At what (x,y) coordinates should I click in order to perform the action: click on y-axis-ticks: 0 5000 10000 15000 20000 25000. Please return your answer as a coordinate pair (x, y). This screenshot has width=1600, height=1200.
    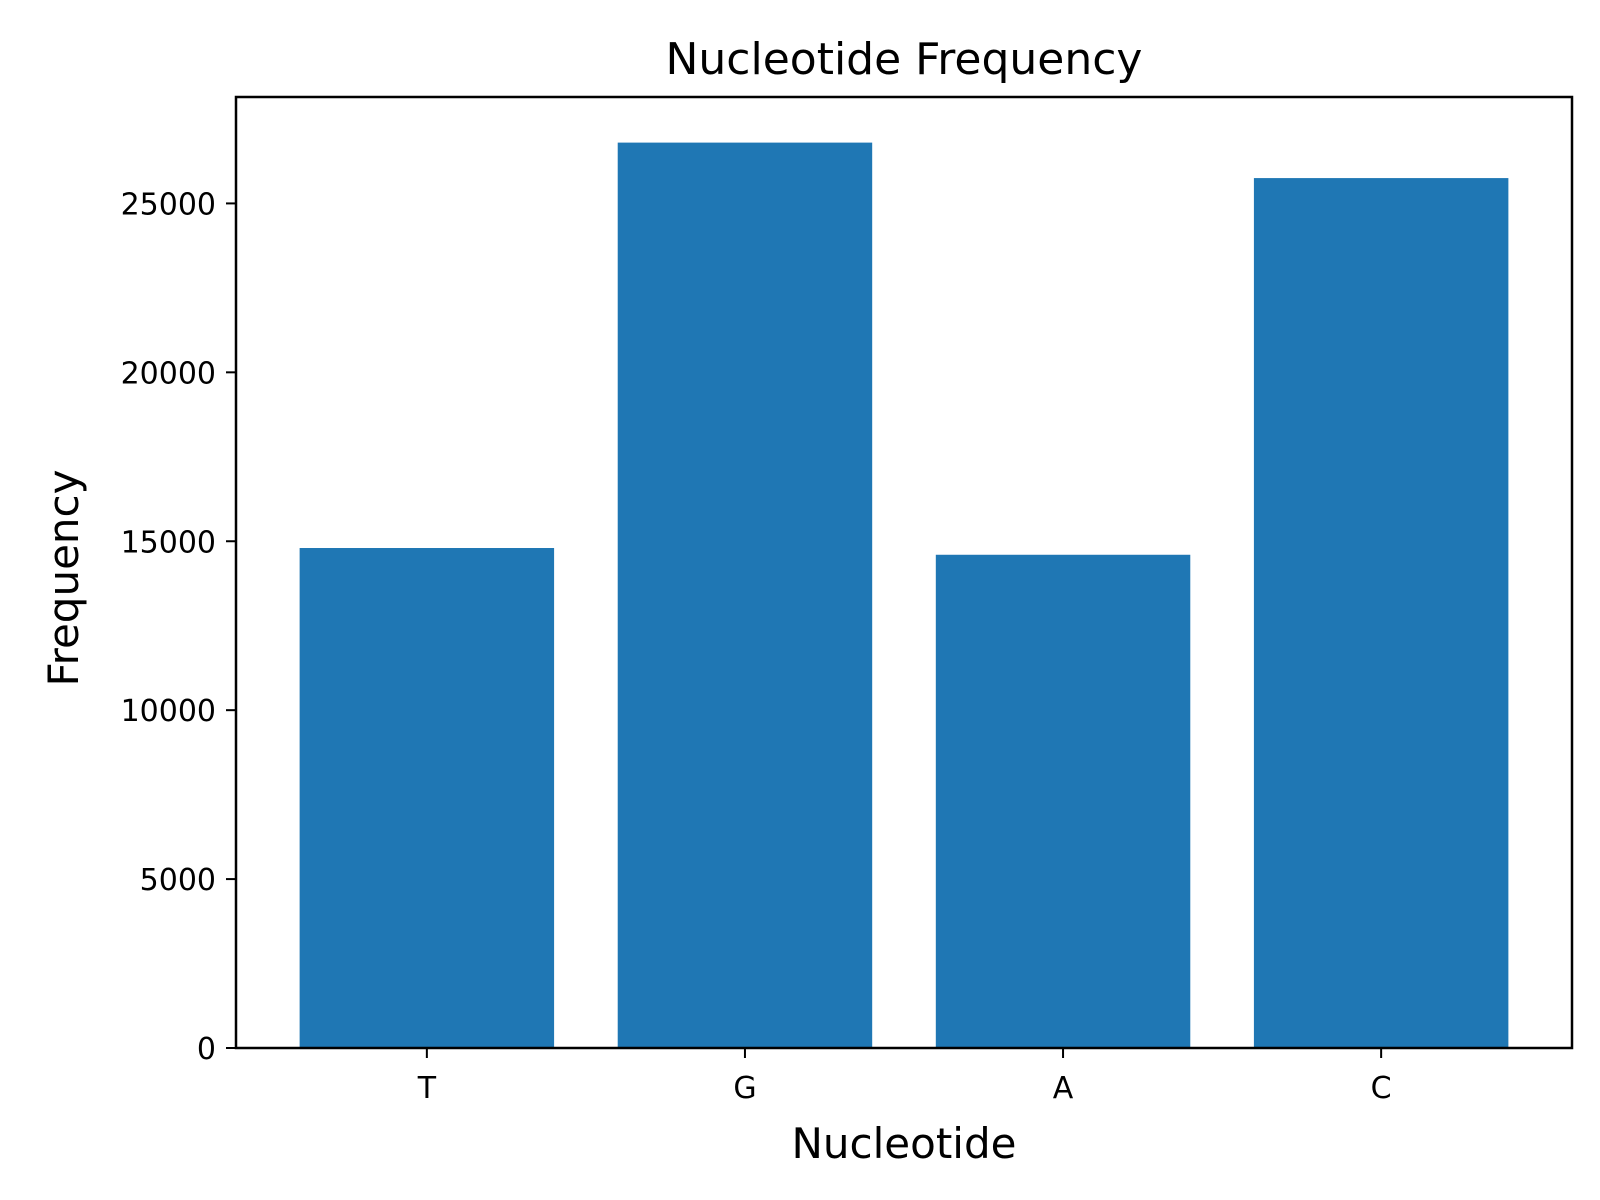
    Looking at the image, I should click on (178, 627).